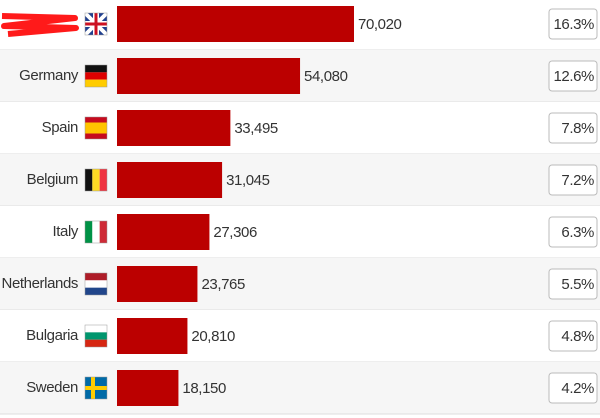 The width and height of the screenshot is (600, 418). Describe the element at coordinates (577, 232) in the screenshot. I see `share-label: 6.3%` at that location.